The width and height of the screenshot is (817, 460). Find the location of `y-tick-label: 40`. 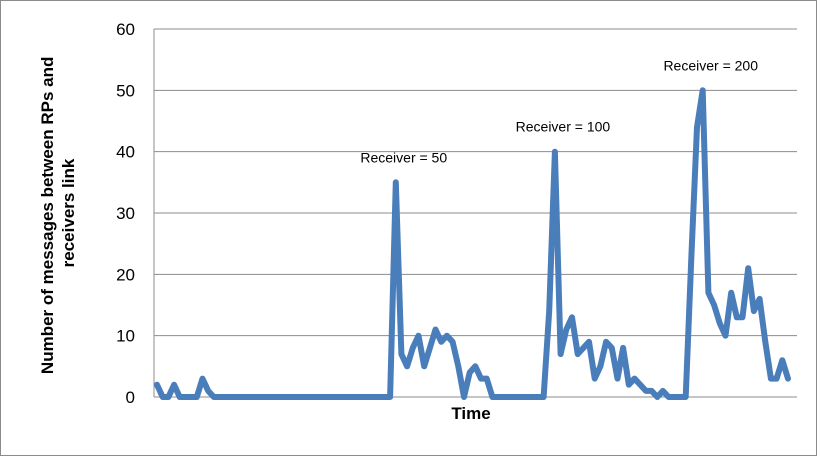

y-tick-label: 40 is located at coordinates (125, 152).